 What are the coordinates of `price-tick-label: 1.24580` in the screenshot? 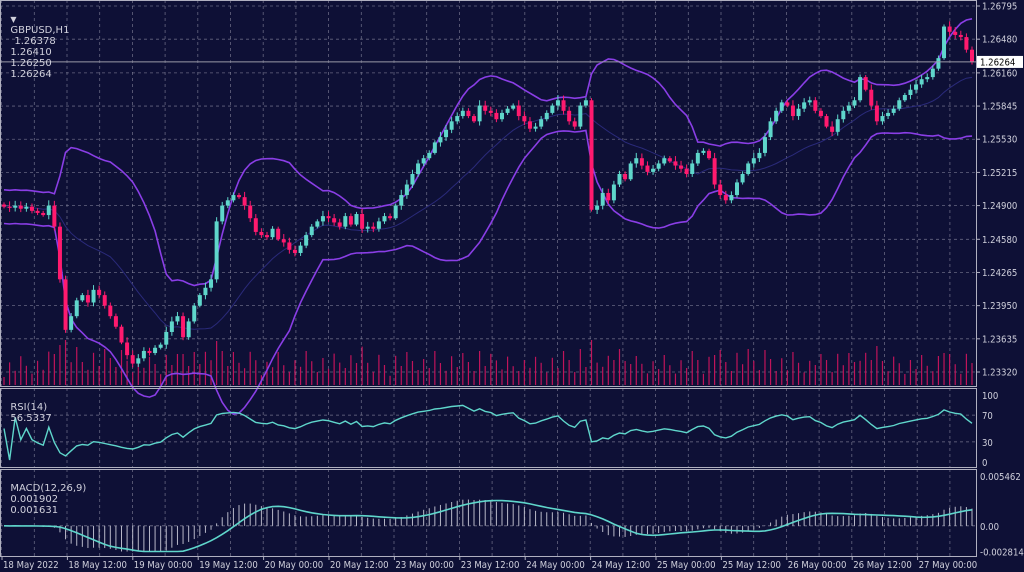 It's located at (999, 240).